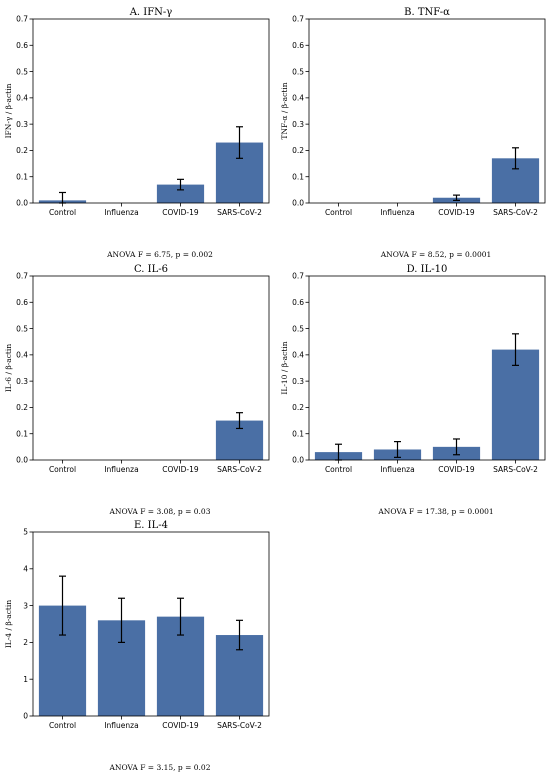  I want to click on anova-annotation: ANOVA F = 8.52, p = 0.0001, so click(436, 254).